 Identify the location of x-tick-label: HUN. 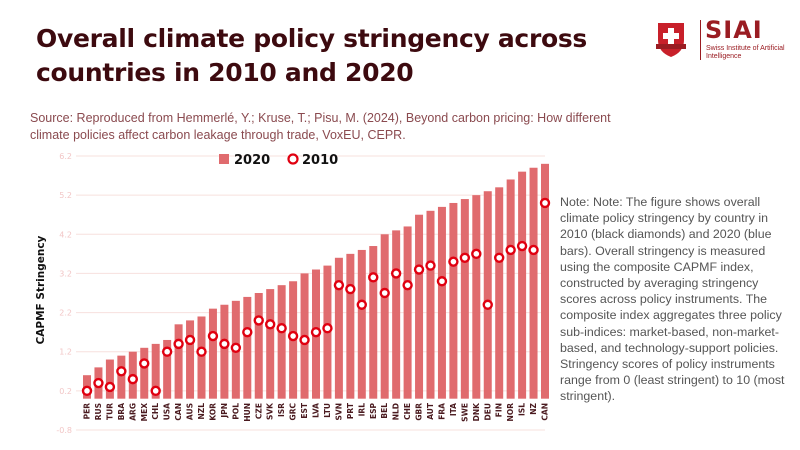
(247, 412).